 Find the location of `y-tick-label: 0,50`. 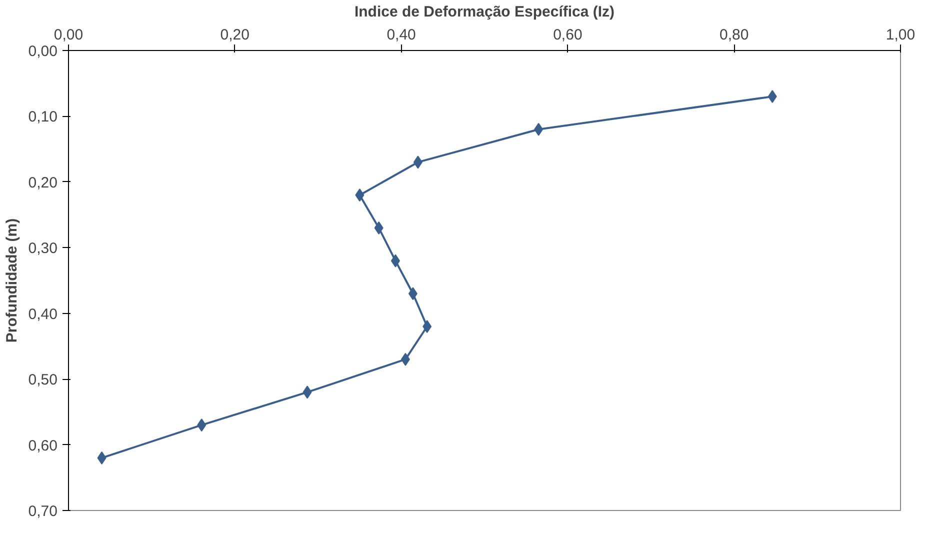

y-tick-label: 0,50 is located at coordinates (43, 380).